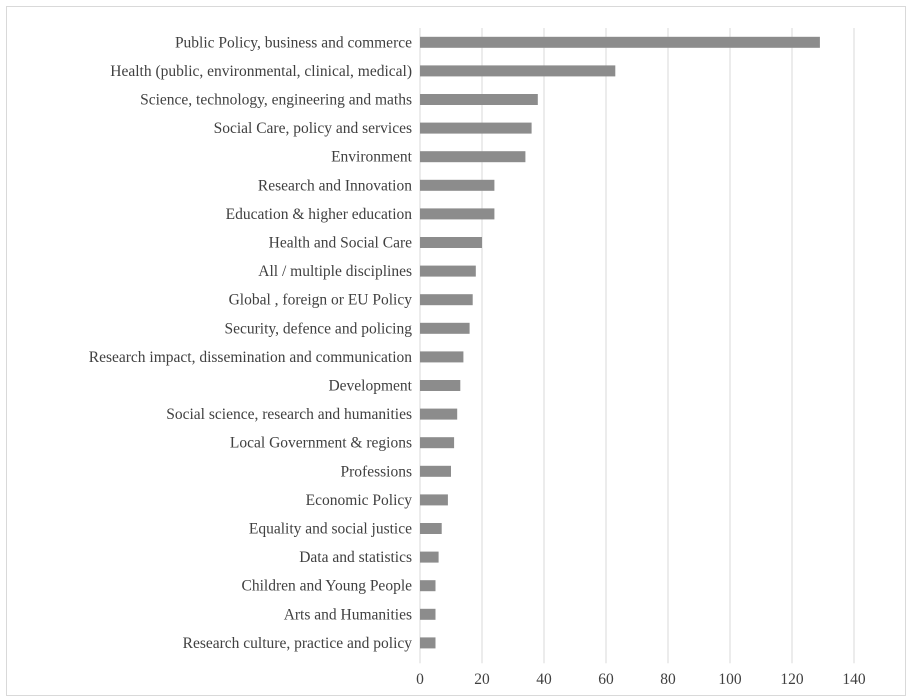 The height and width of the screenshot is (699, 908). I want to click on x-tick-label: 20, so click(482, 679).